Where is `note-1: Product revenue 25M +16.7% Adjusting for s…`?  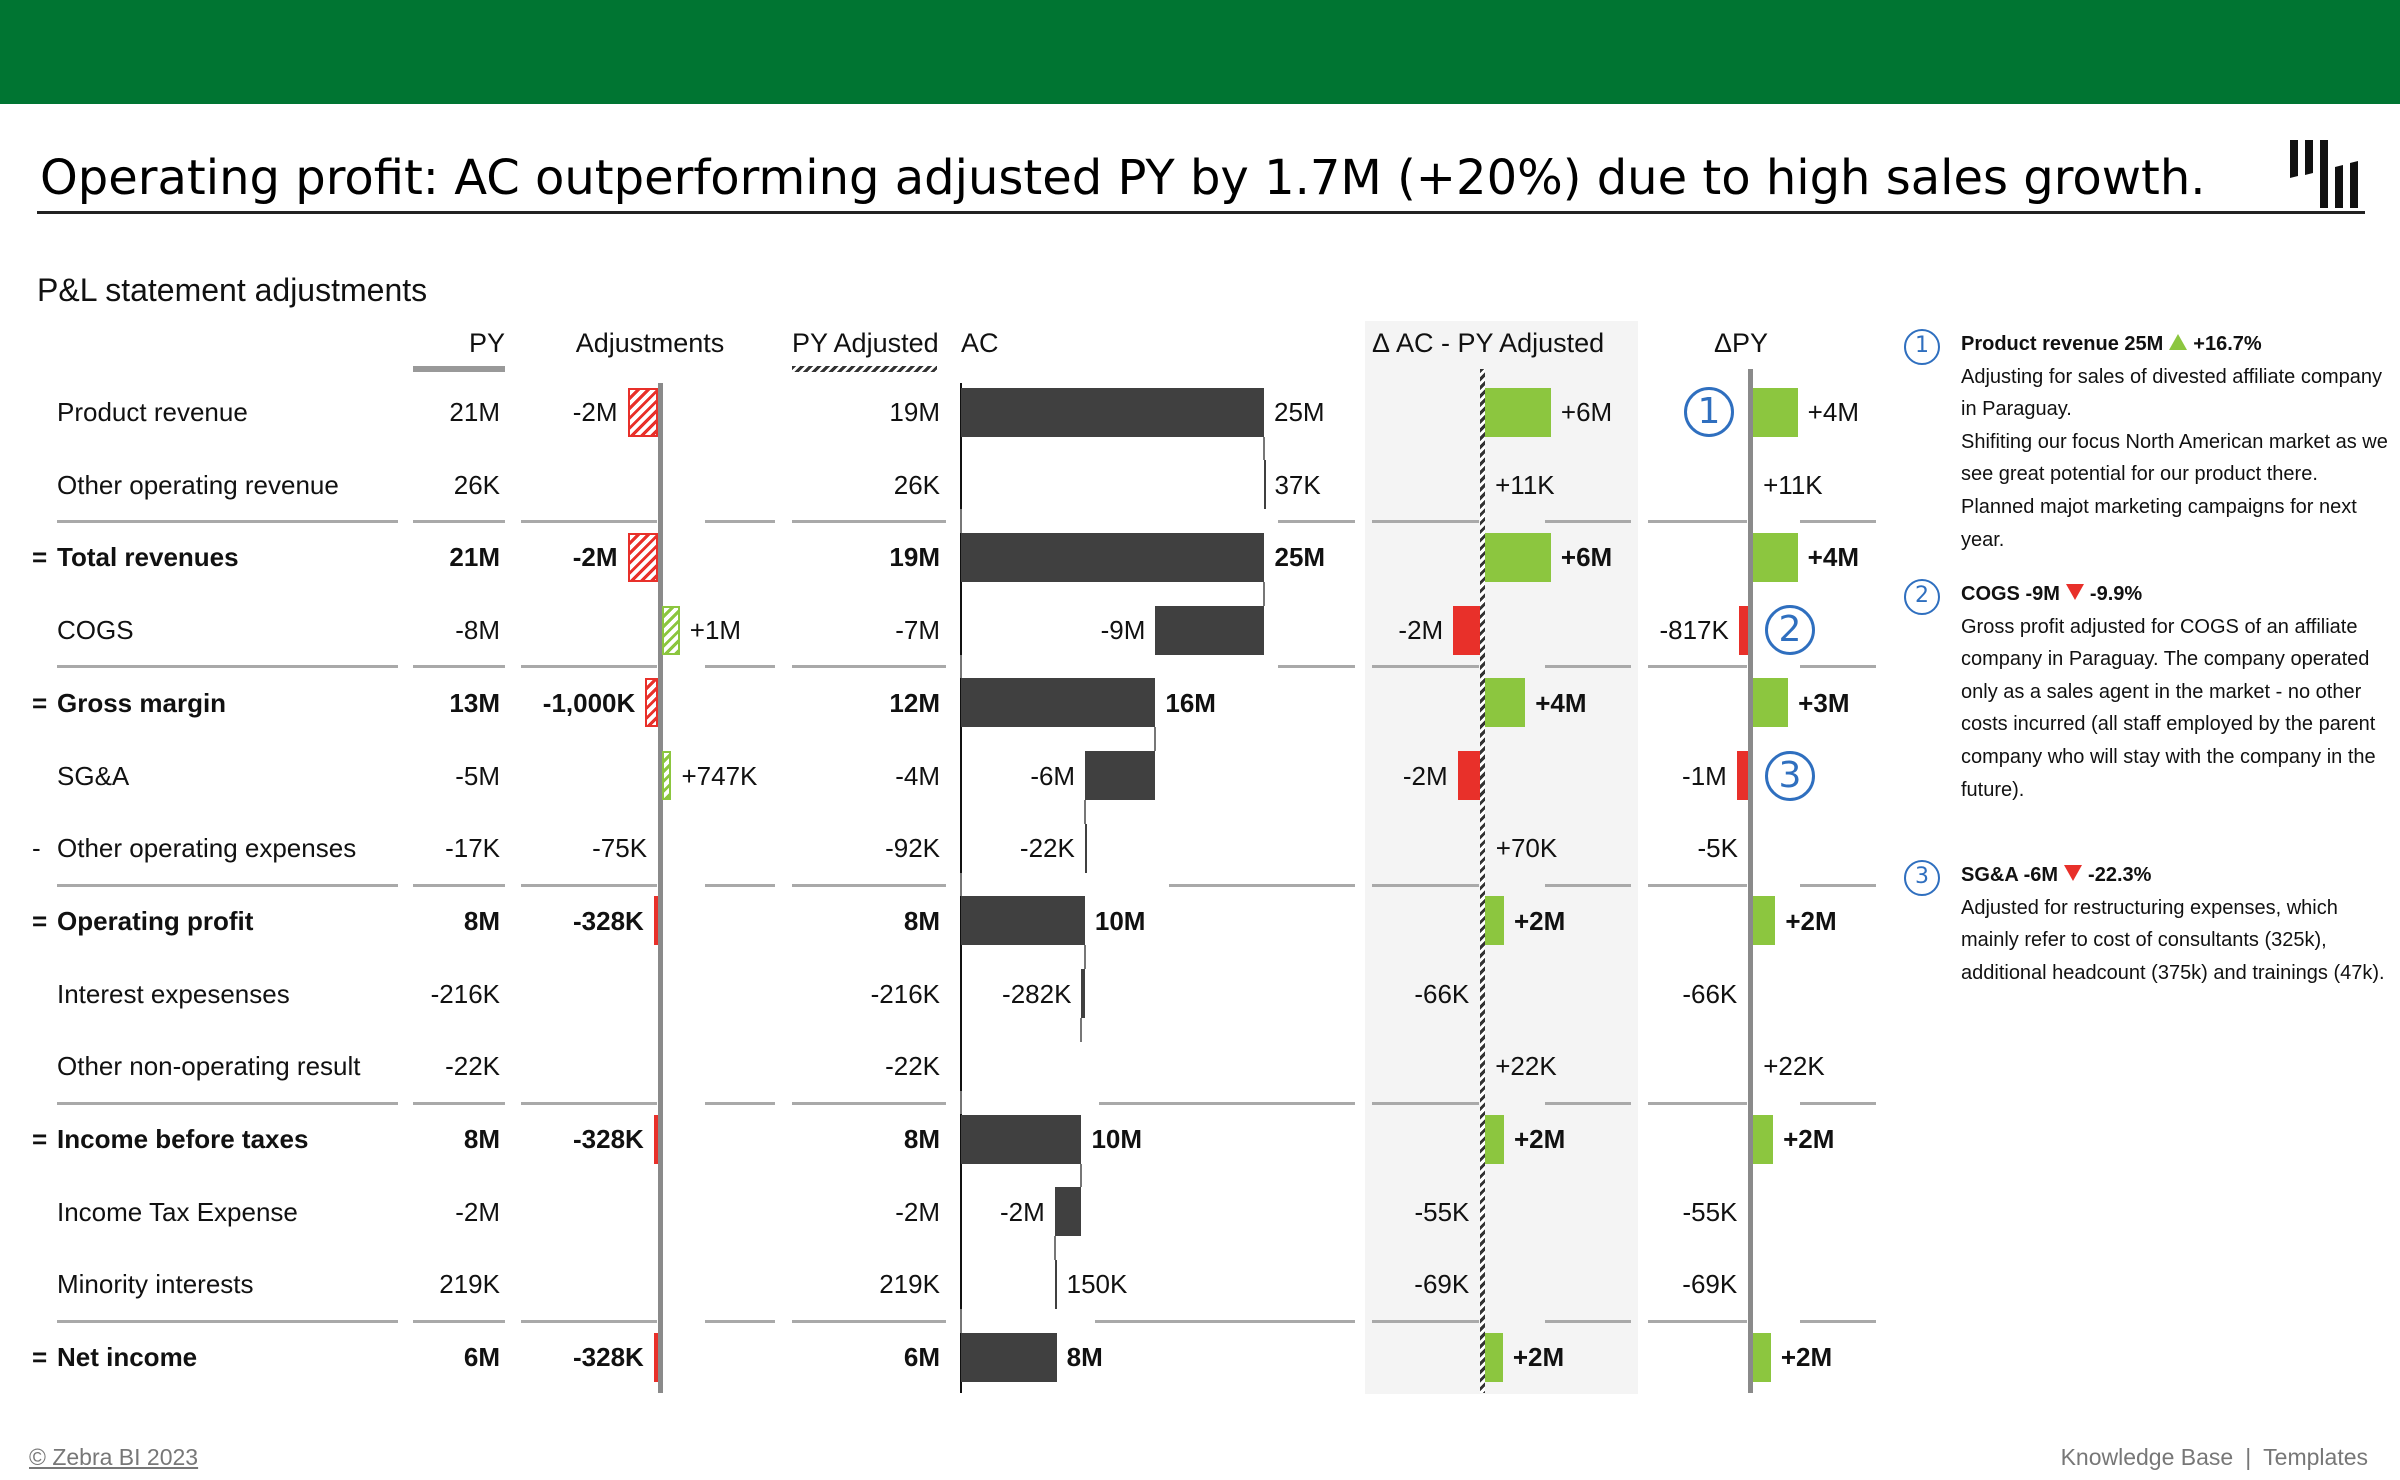
note-1: Product revenue 25M +16.7% Adjusting for s… is located at coordinates (2176, 442).